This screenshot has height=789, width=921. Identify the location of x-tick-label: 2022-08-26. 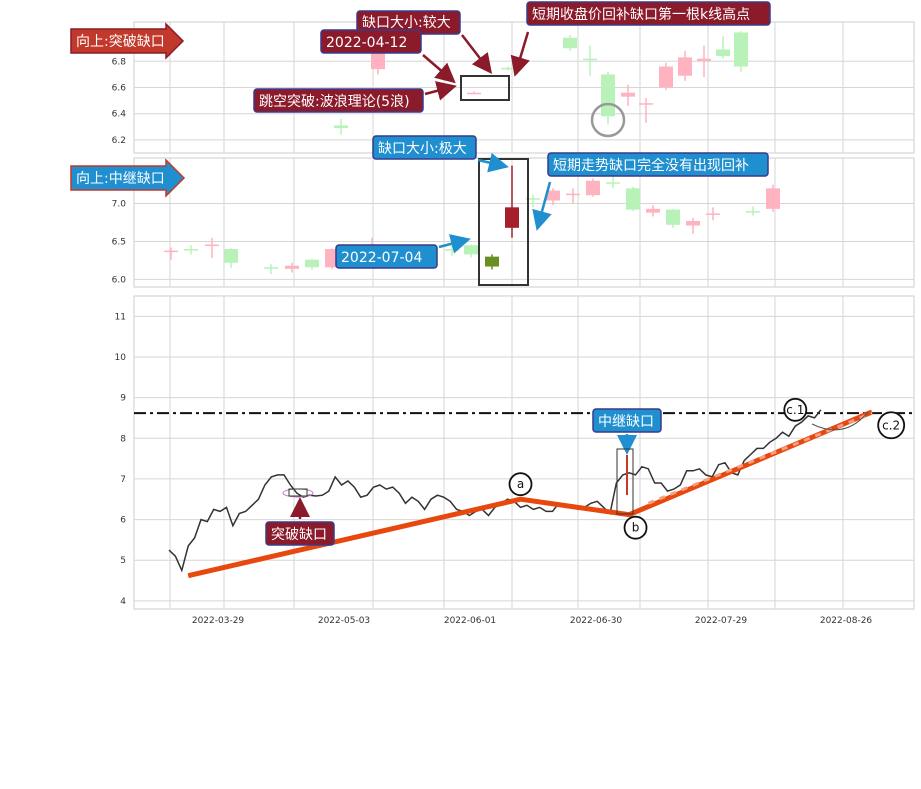
(846, 621).